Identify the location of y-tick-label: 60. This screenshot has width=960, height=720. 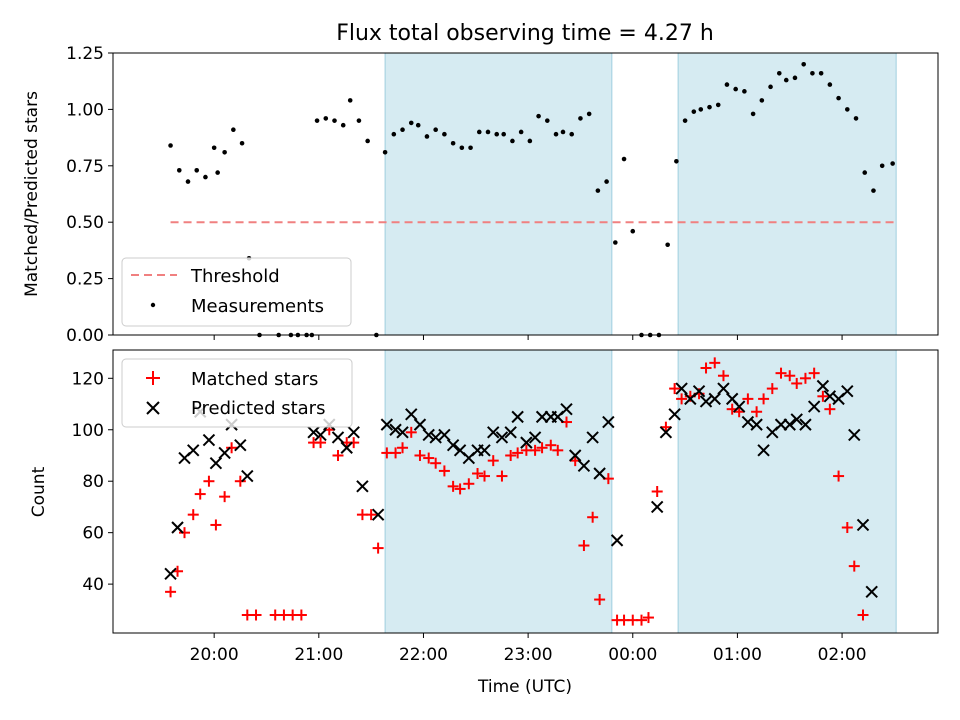
(93, 534).